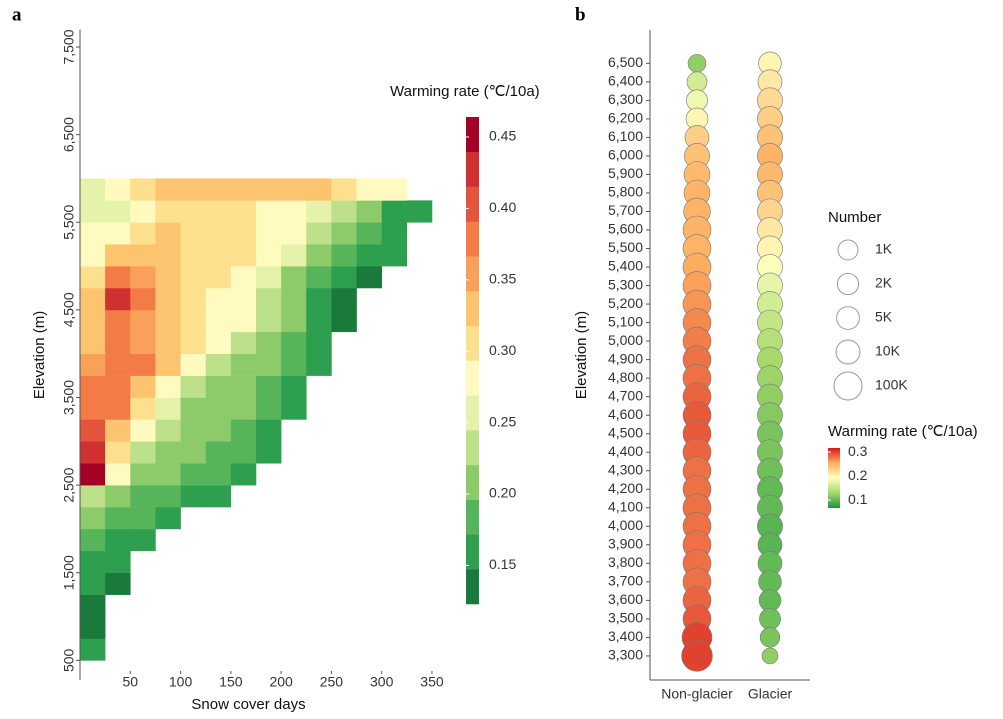 The width and height of the screenshot is (1003, 719). What do you see at coordinates (625, 636) in the screenshot?
I see `y-tick-label: 3,400` at bounding box center [625, 636].